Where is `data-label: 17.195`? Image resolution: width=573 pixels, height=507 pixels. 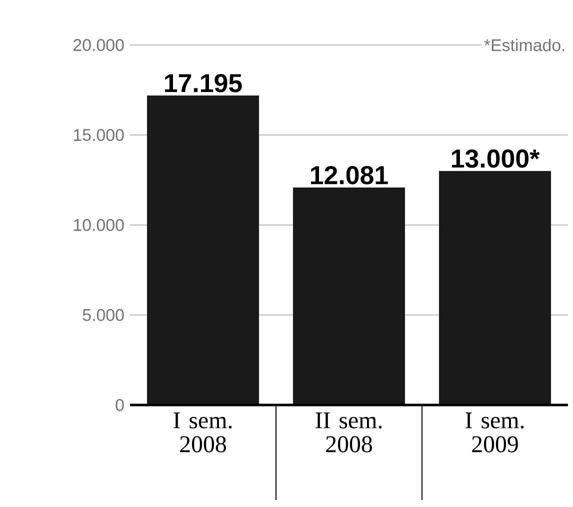
data-label: 17.195 is located at coordinates (203, 83).